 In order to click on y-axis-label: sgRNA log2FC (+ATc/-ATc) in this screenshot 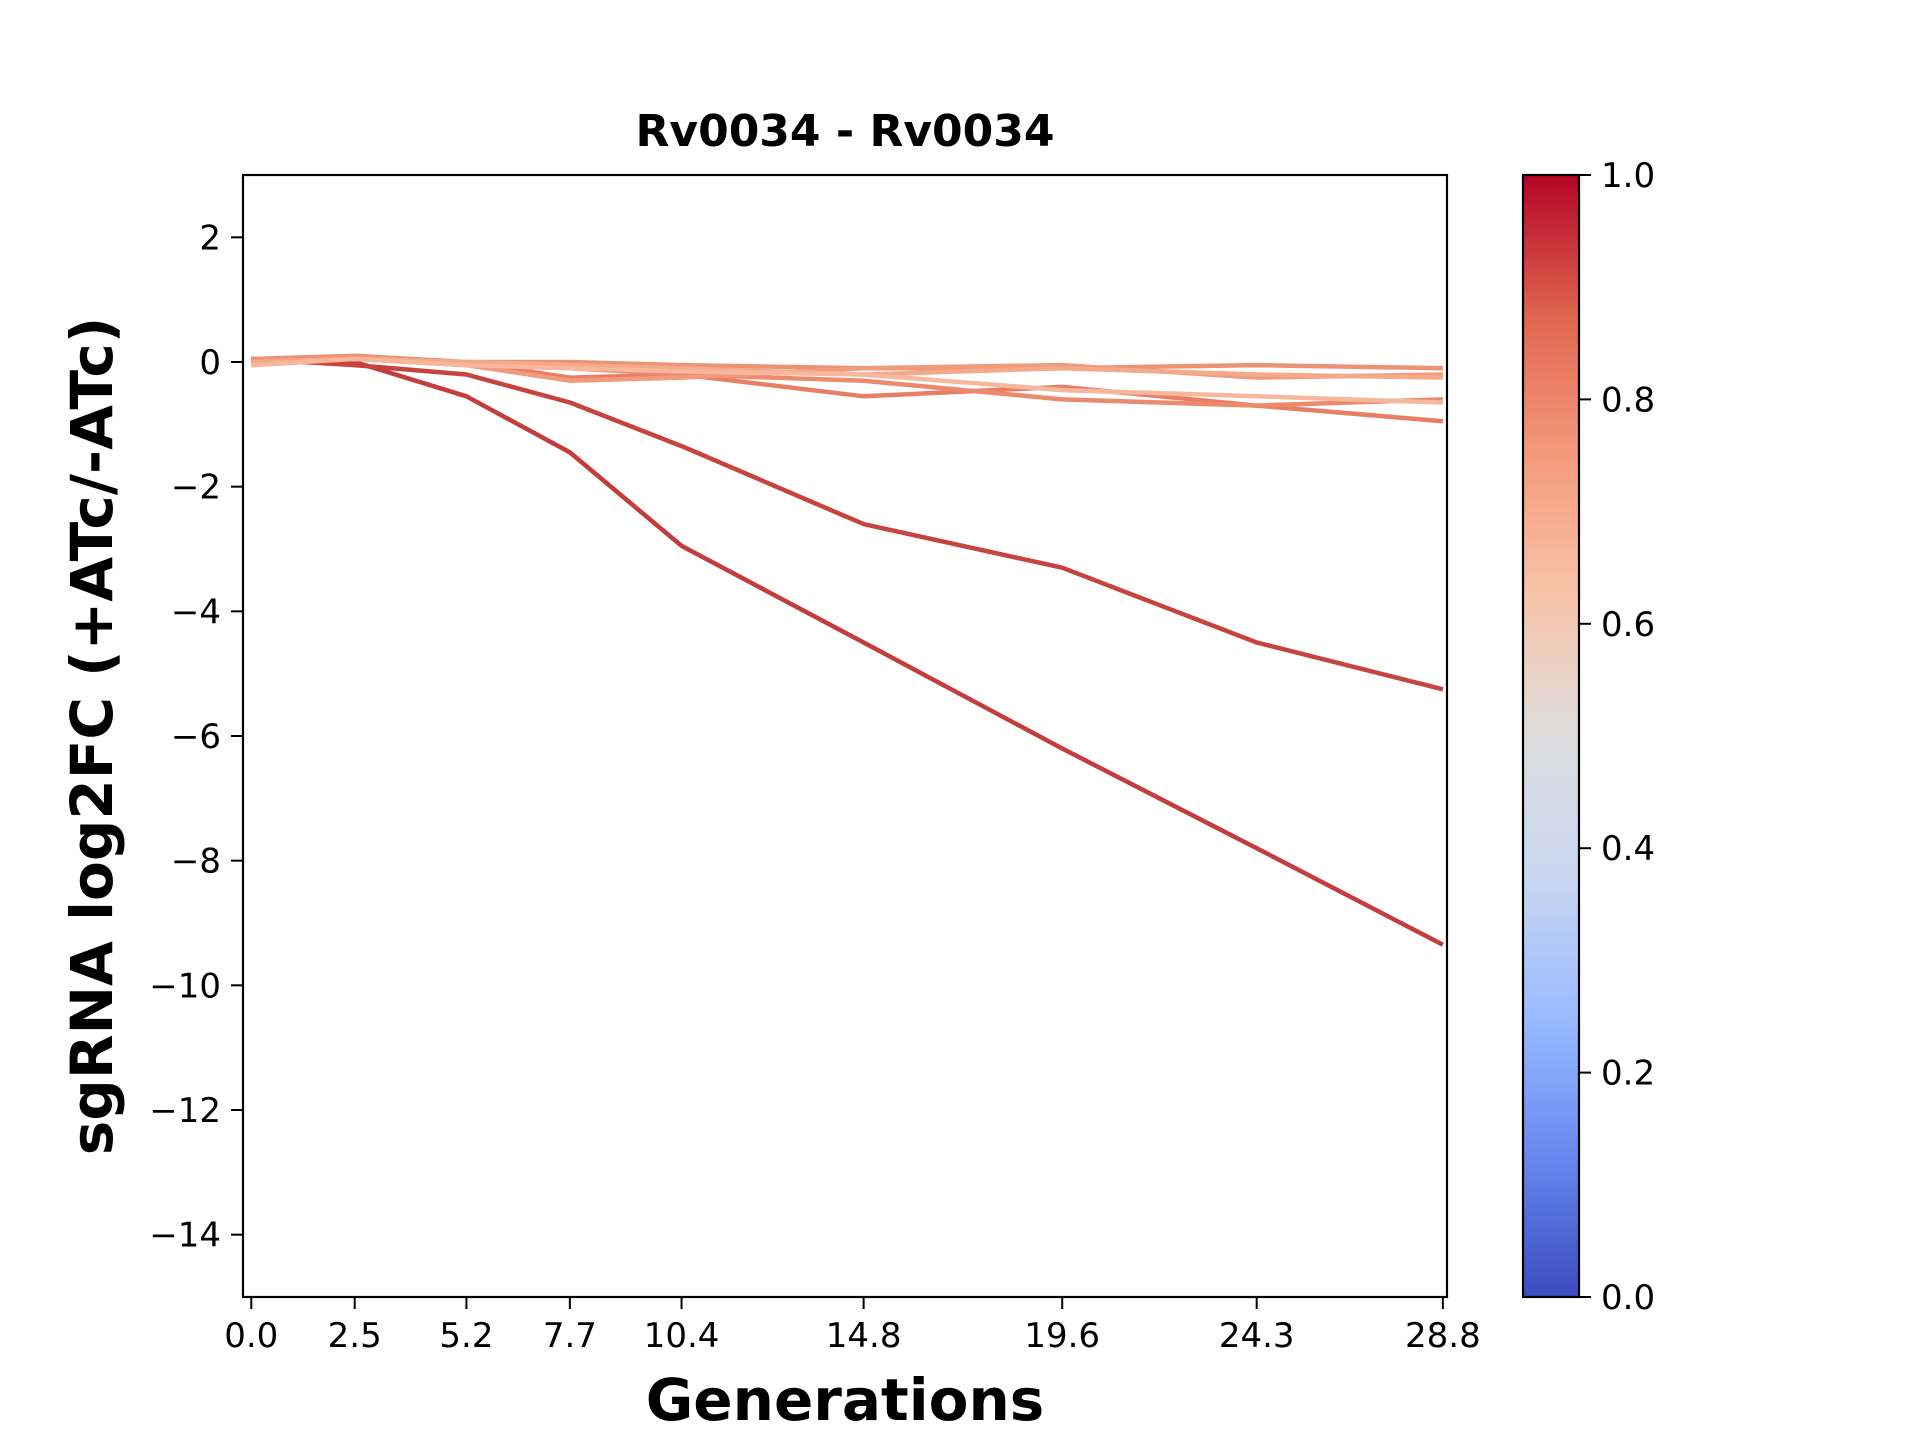, I will do `click(92, 736)`.